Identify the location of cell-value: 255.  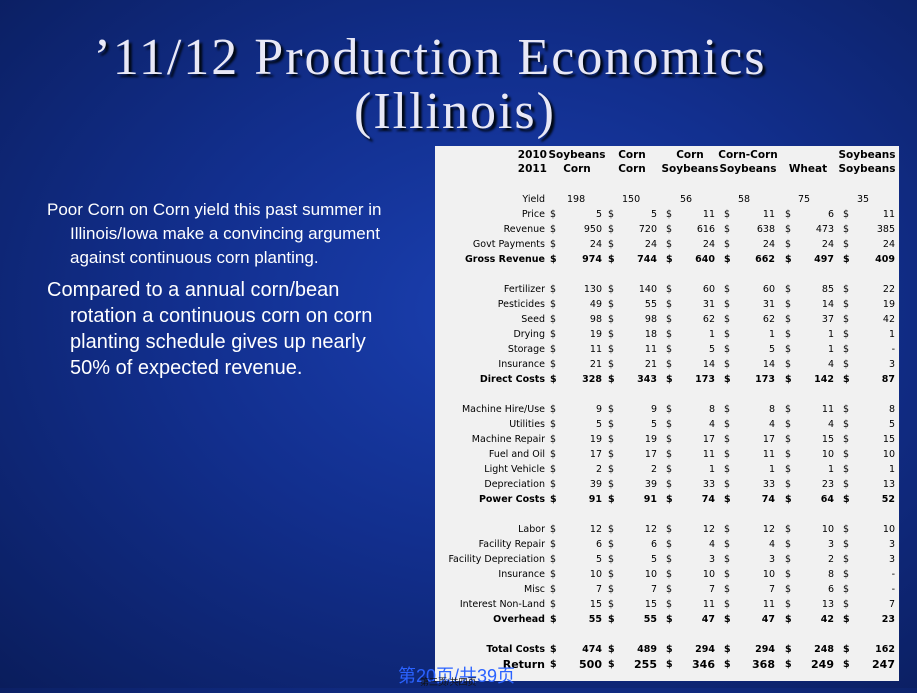
(645, 664).